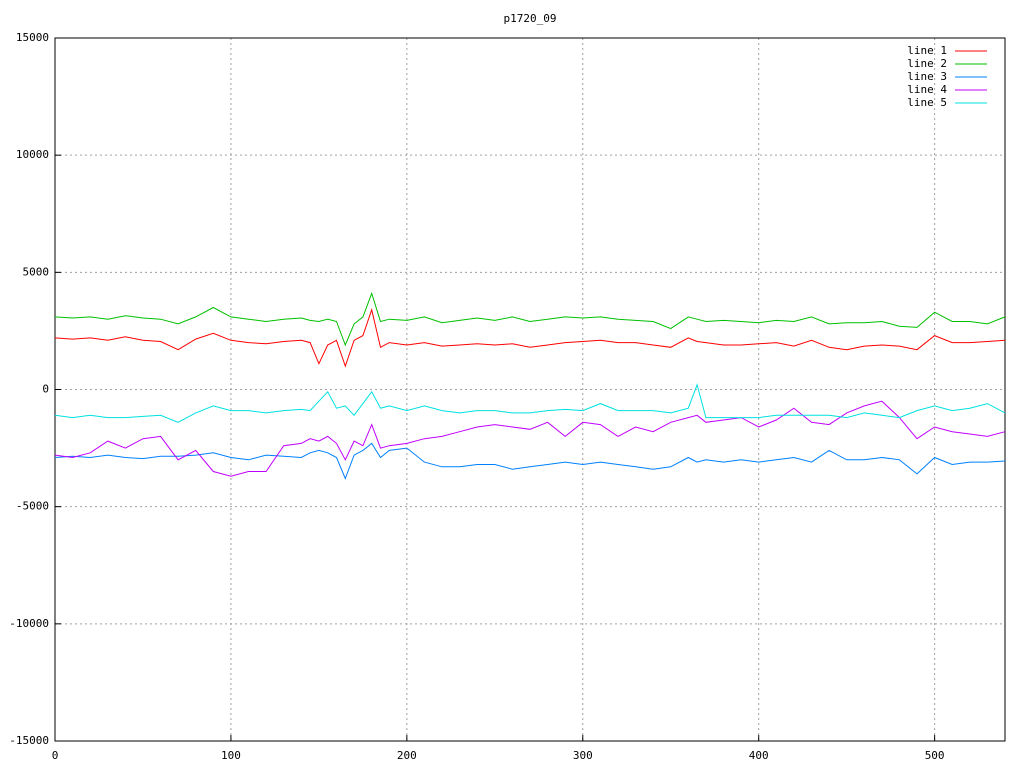 This screenshot has width=1024, height=768. I want to click on y-tick-label: 5000, so click(36, 271).